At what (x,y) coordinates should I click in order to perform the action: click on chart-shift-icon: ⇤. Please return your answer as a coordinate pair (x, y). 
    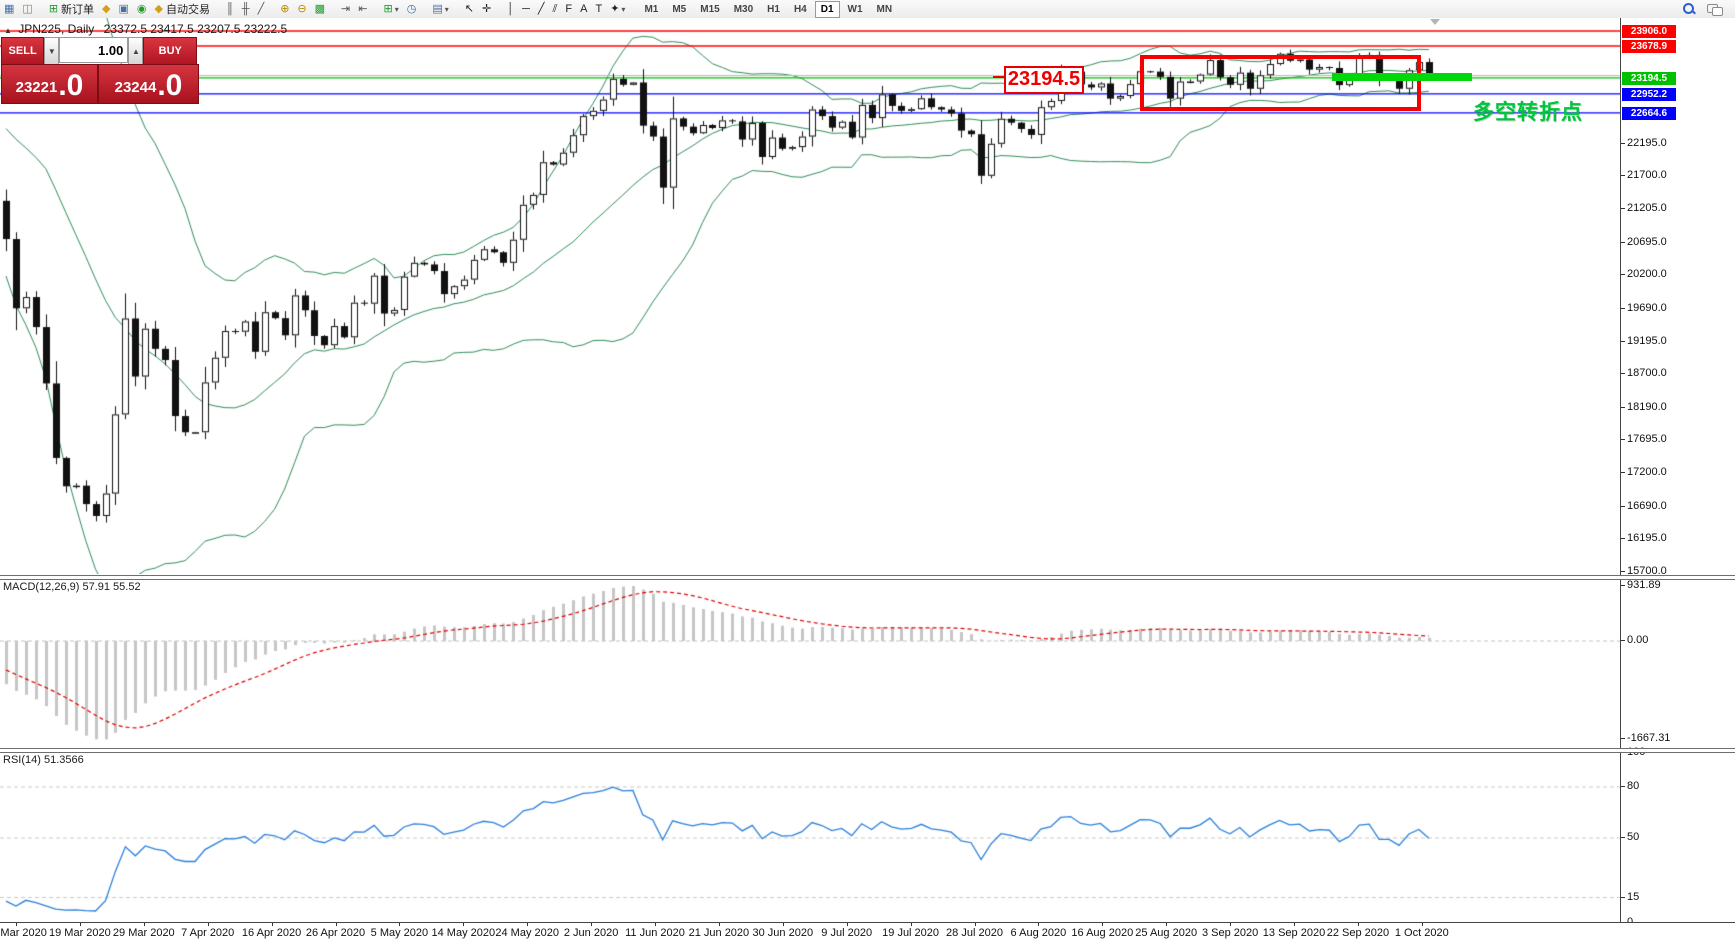
    Looking at the image, I should click on (362, 9).